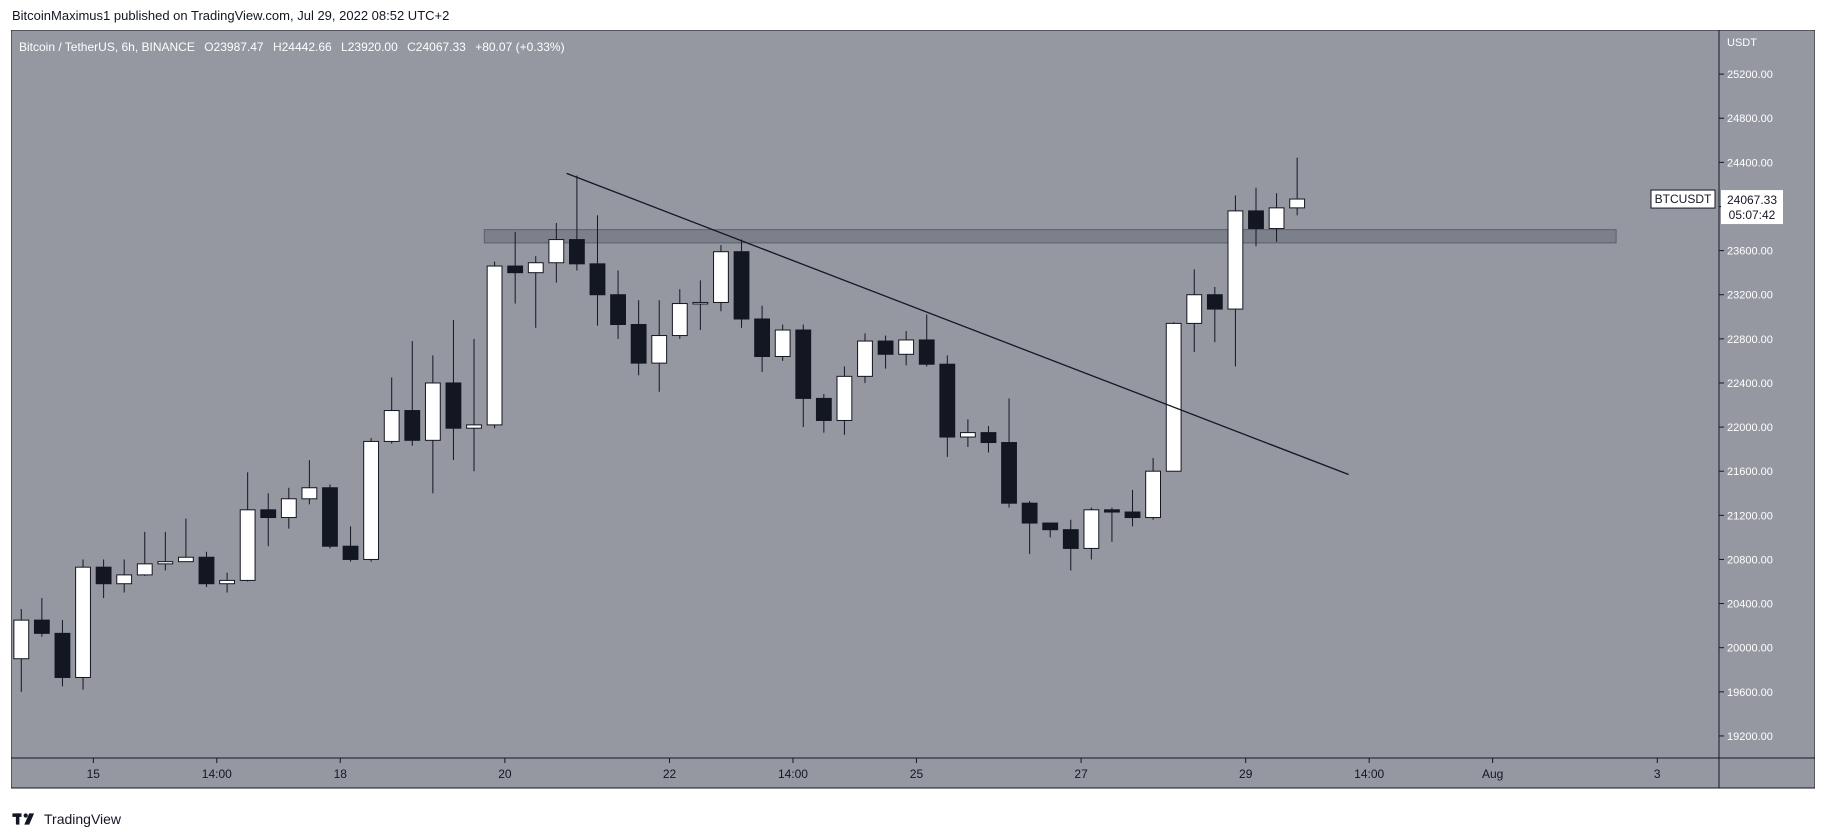  I want to click on time-tick-label: 20, so click(505, 774).